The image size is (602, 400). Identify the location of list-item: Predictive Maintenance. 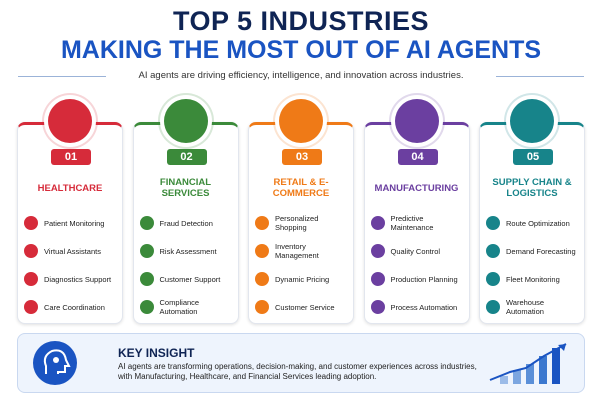
(417, 223).